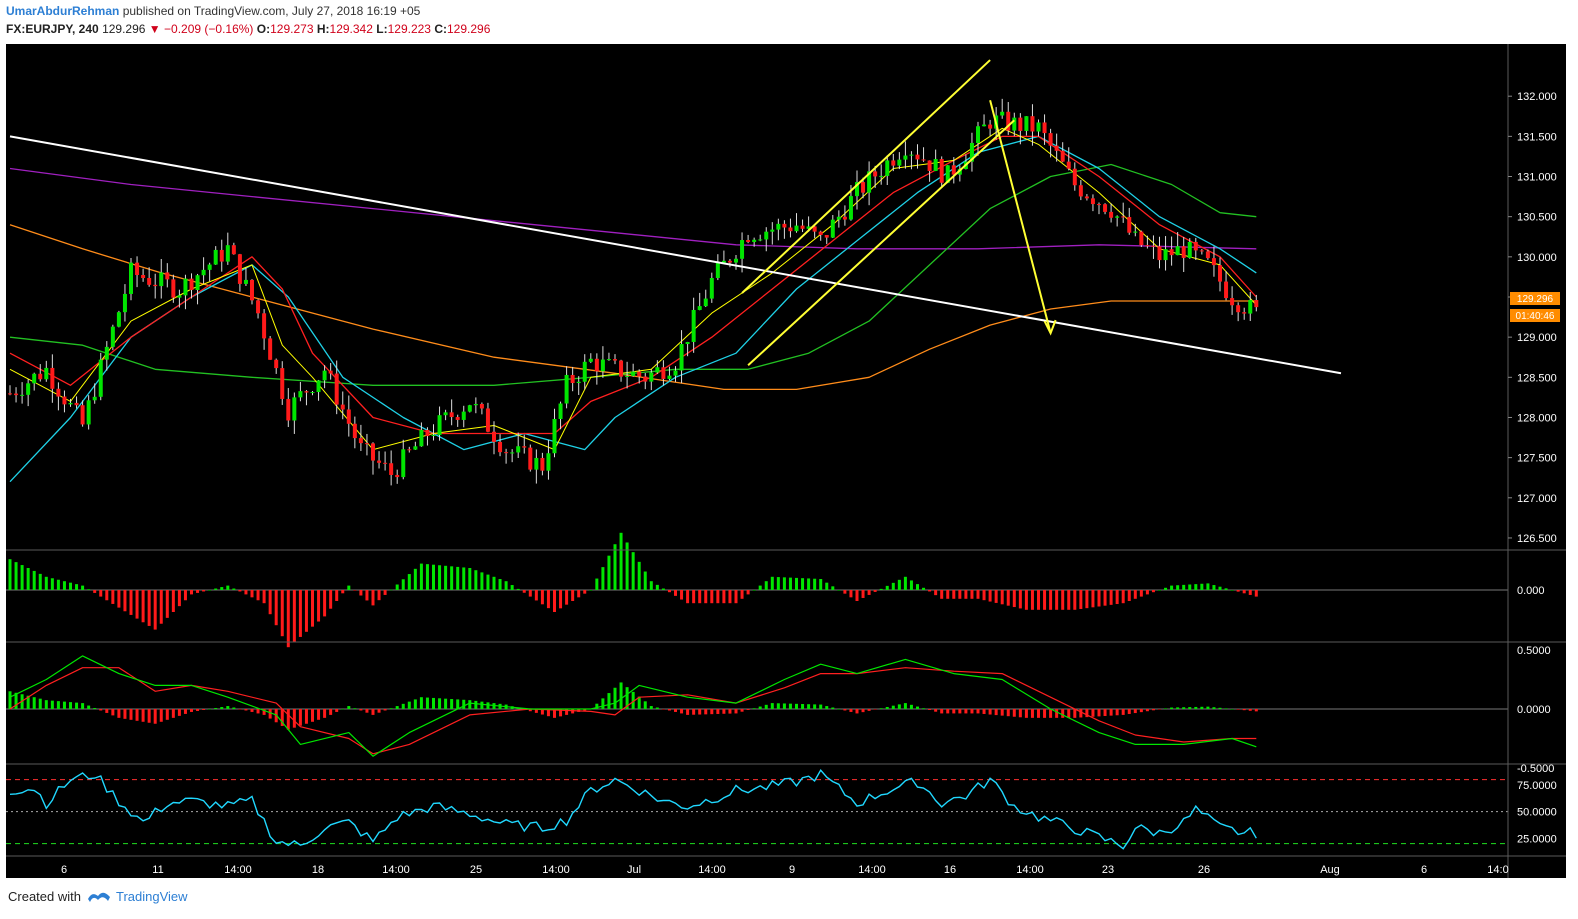 The height and width of the screenshot is (919, 1578). Describe the element at coordinates (1534, 651) in the screenshot. I see `osc-axis-label: 0.5000` at that location.